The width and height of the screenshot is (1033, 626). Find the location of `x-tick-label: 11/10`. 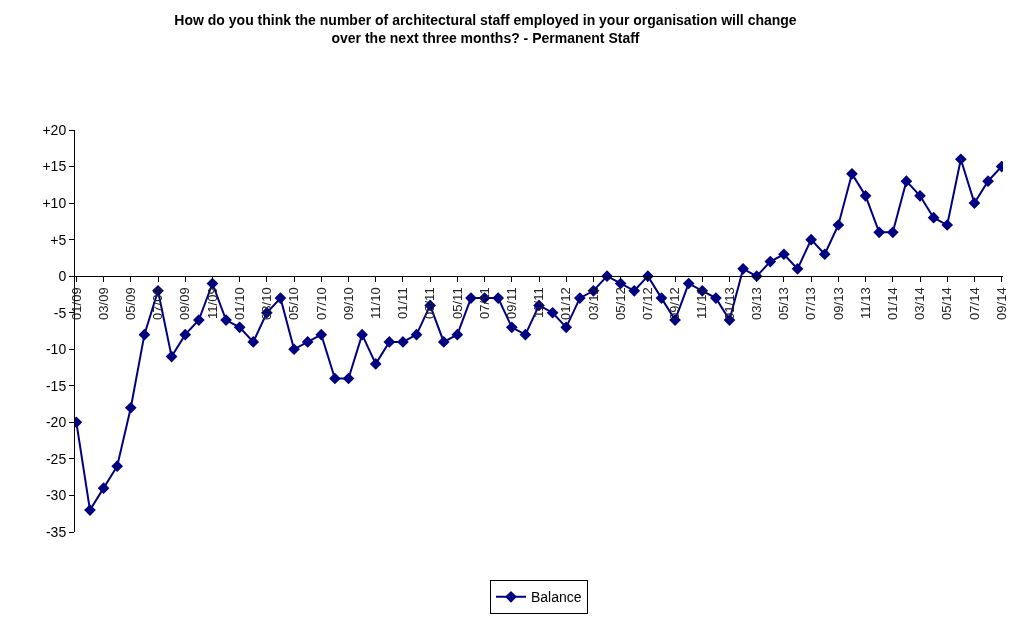

x-tick-label: 11/10 is located at coordinates (375, 303).